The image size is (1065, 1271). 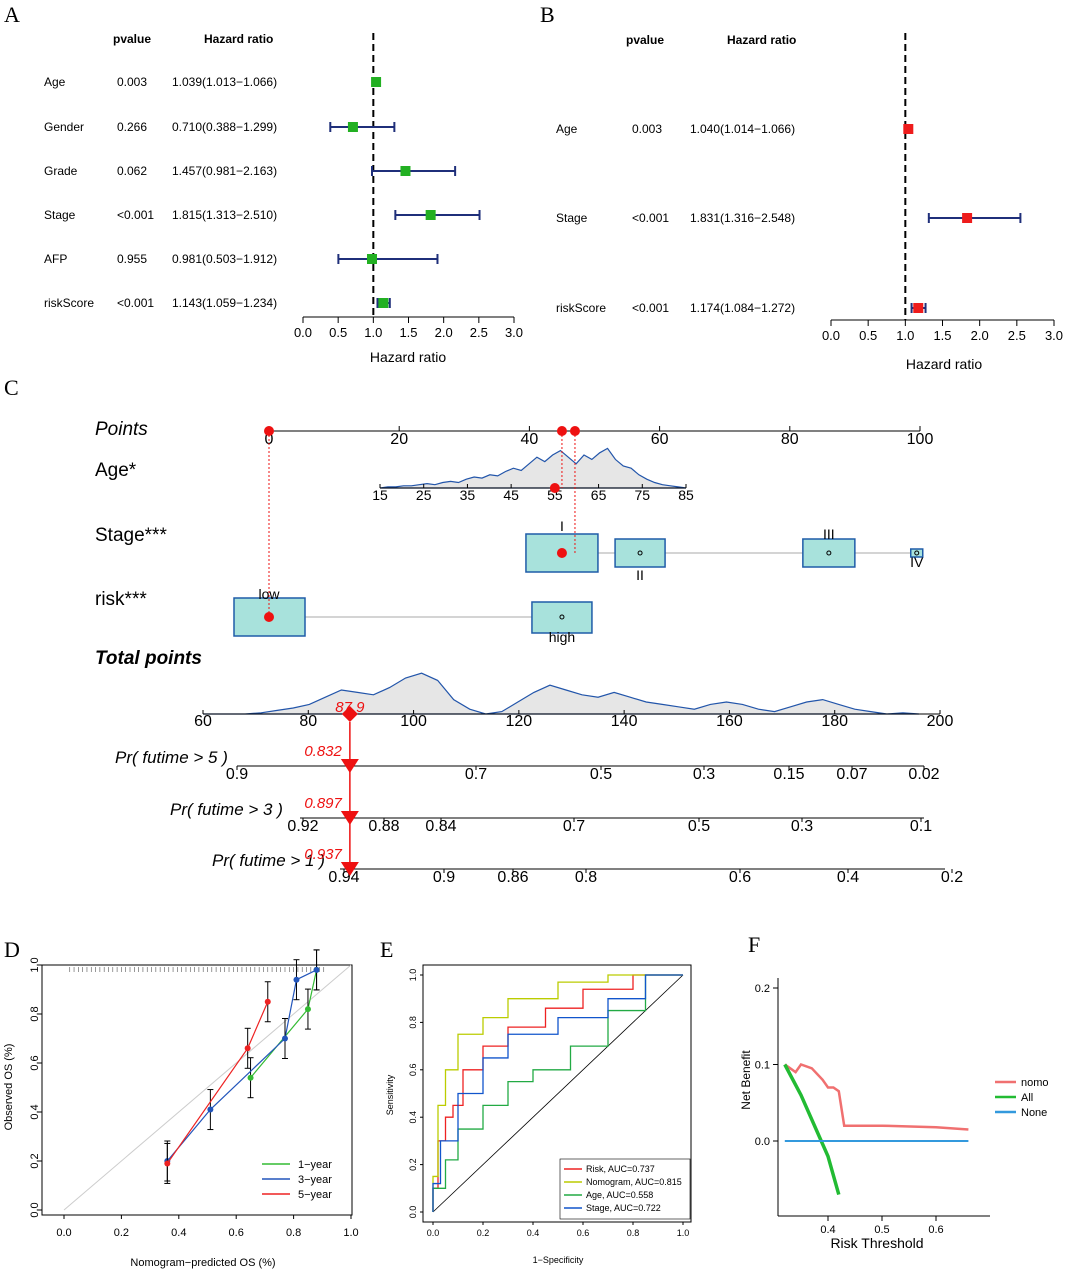 I want to click on survival-tick-label: 0.94, so click(x=343, y=877).